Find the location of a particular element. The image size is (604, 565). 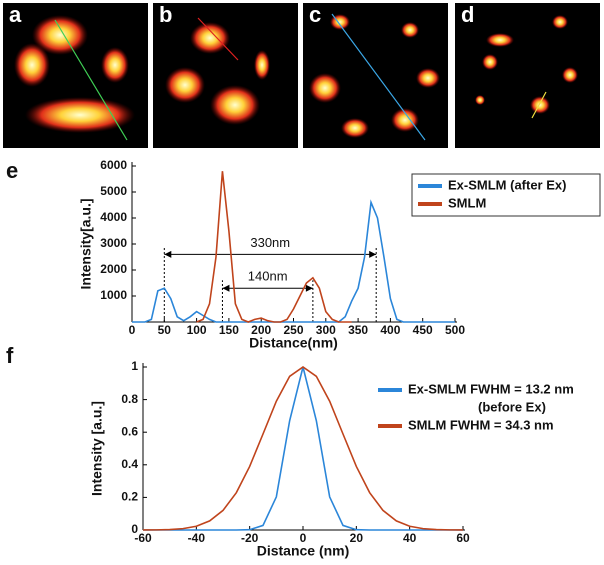

x-tick-label: 250 is located at coordinates (293, 330).